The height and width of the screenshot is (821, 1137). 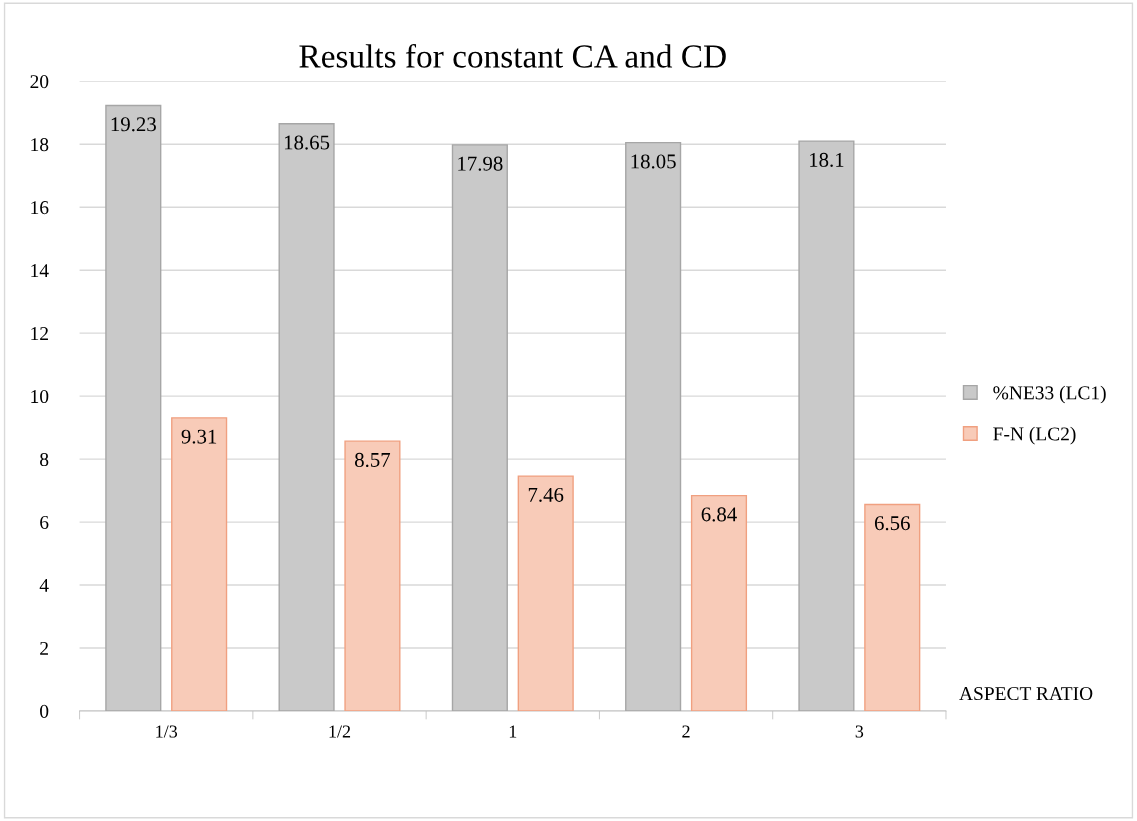 I want to click on data-label: 17.98, so click(x=480, y=163).